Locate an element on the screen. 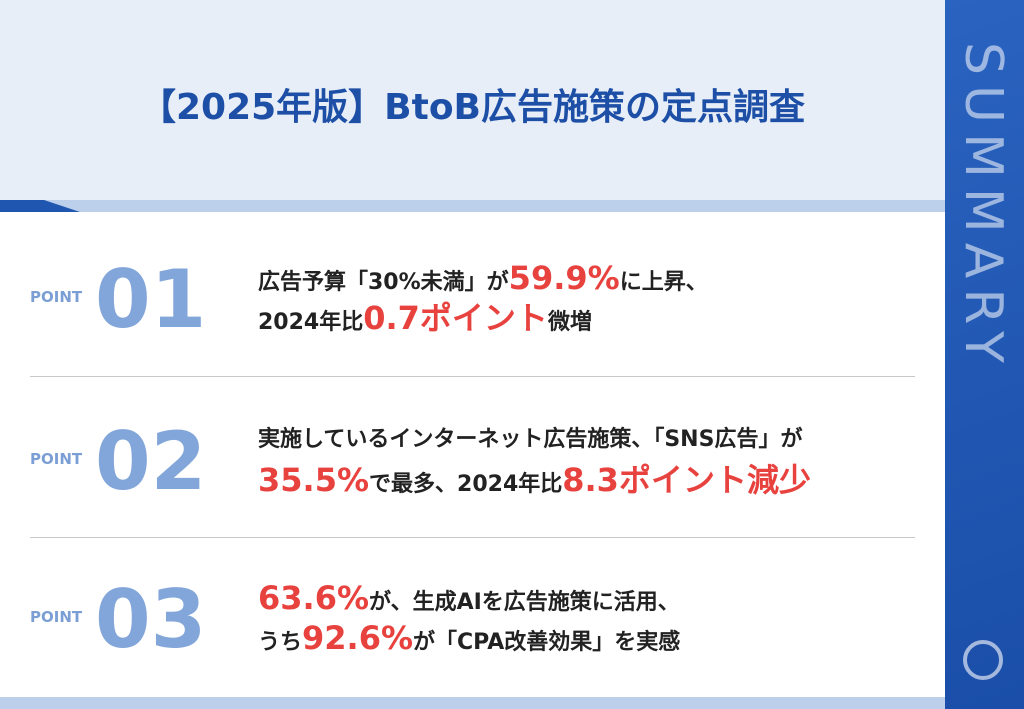 This screenshot has height=709, width=1024. text-line: 2024年比0.7ポイント微増 is located at coordinates (483, 318).